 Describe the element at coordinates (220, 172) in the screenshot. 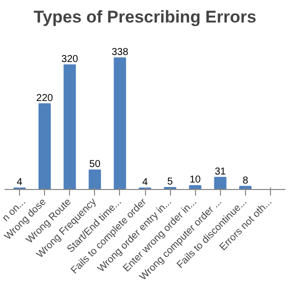

I see `data-label: 31` at that location.